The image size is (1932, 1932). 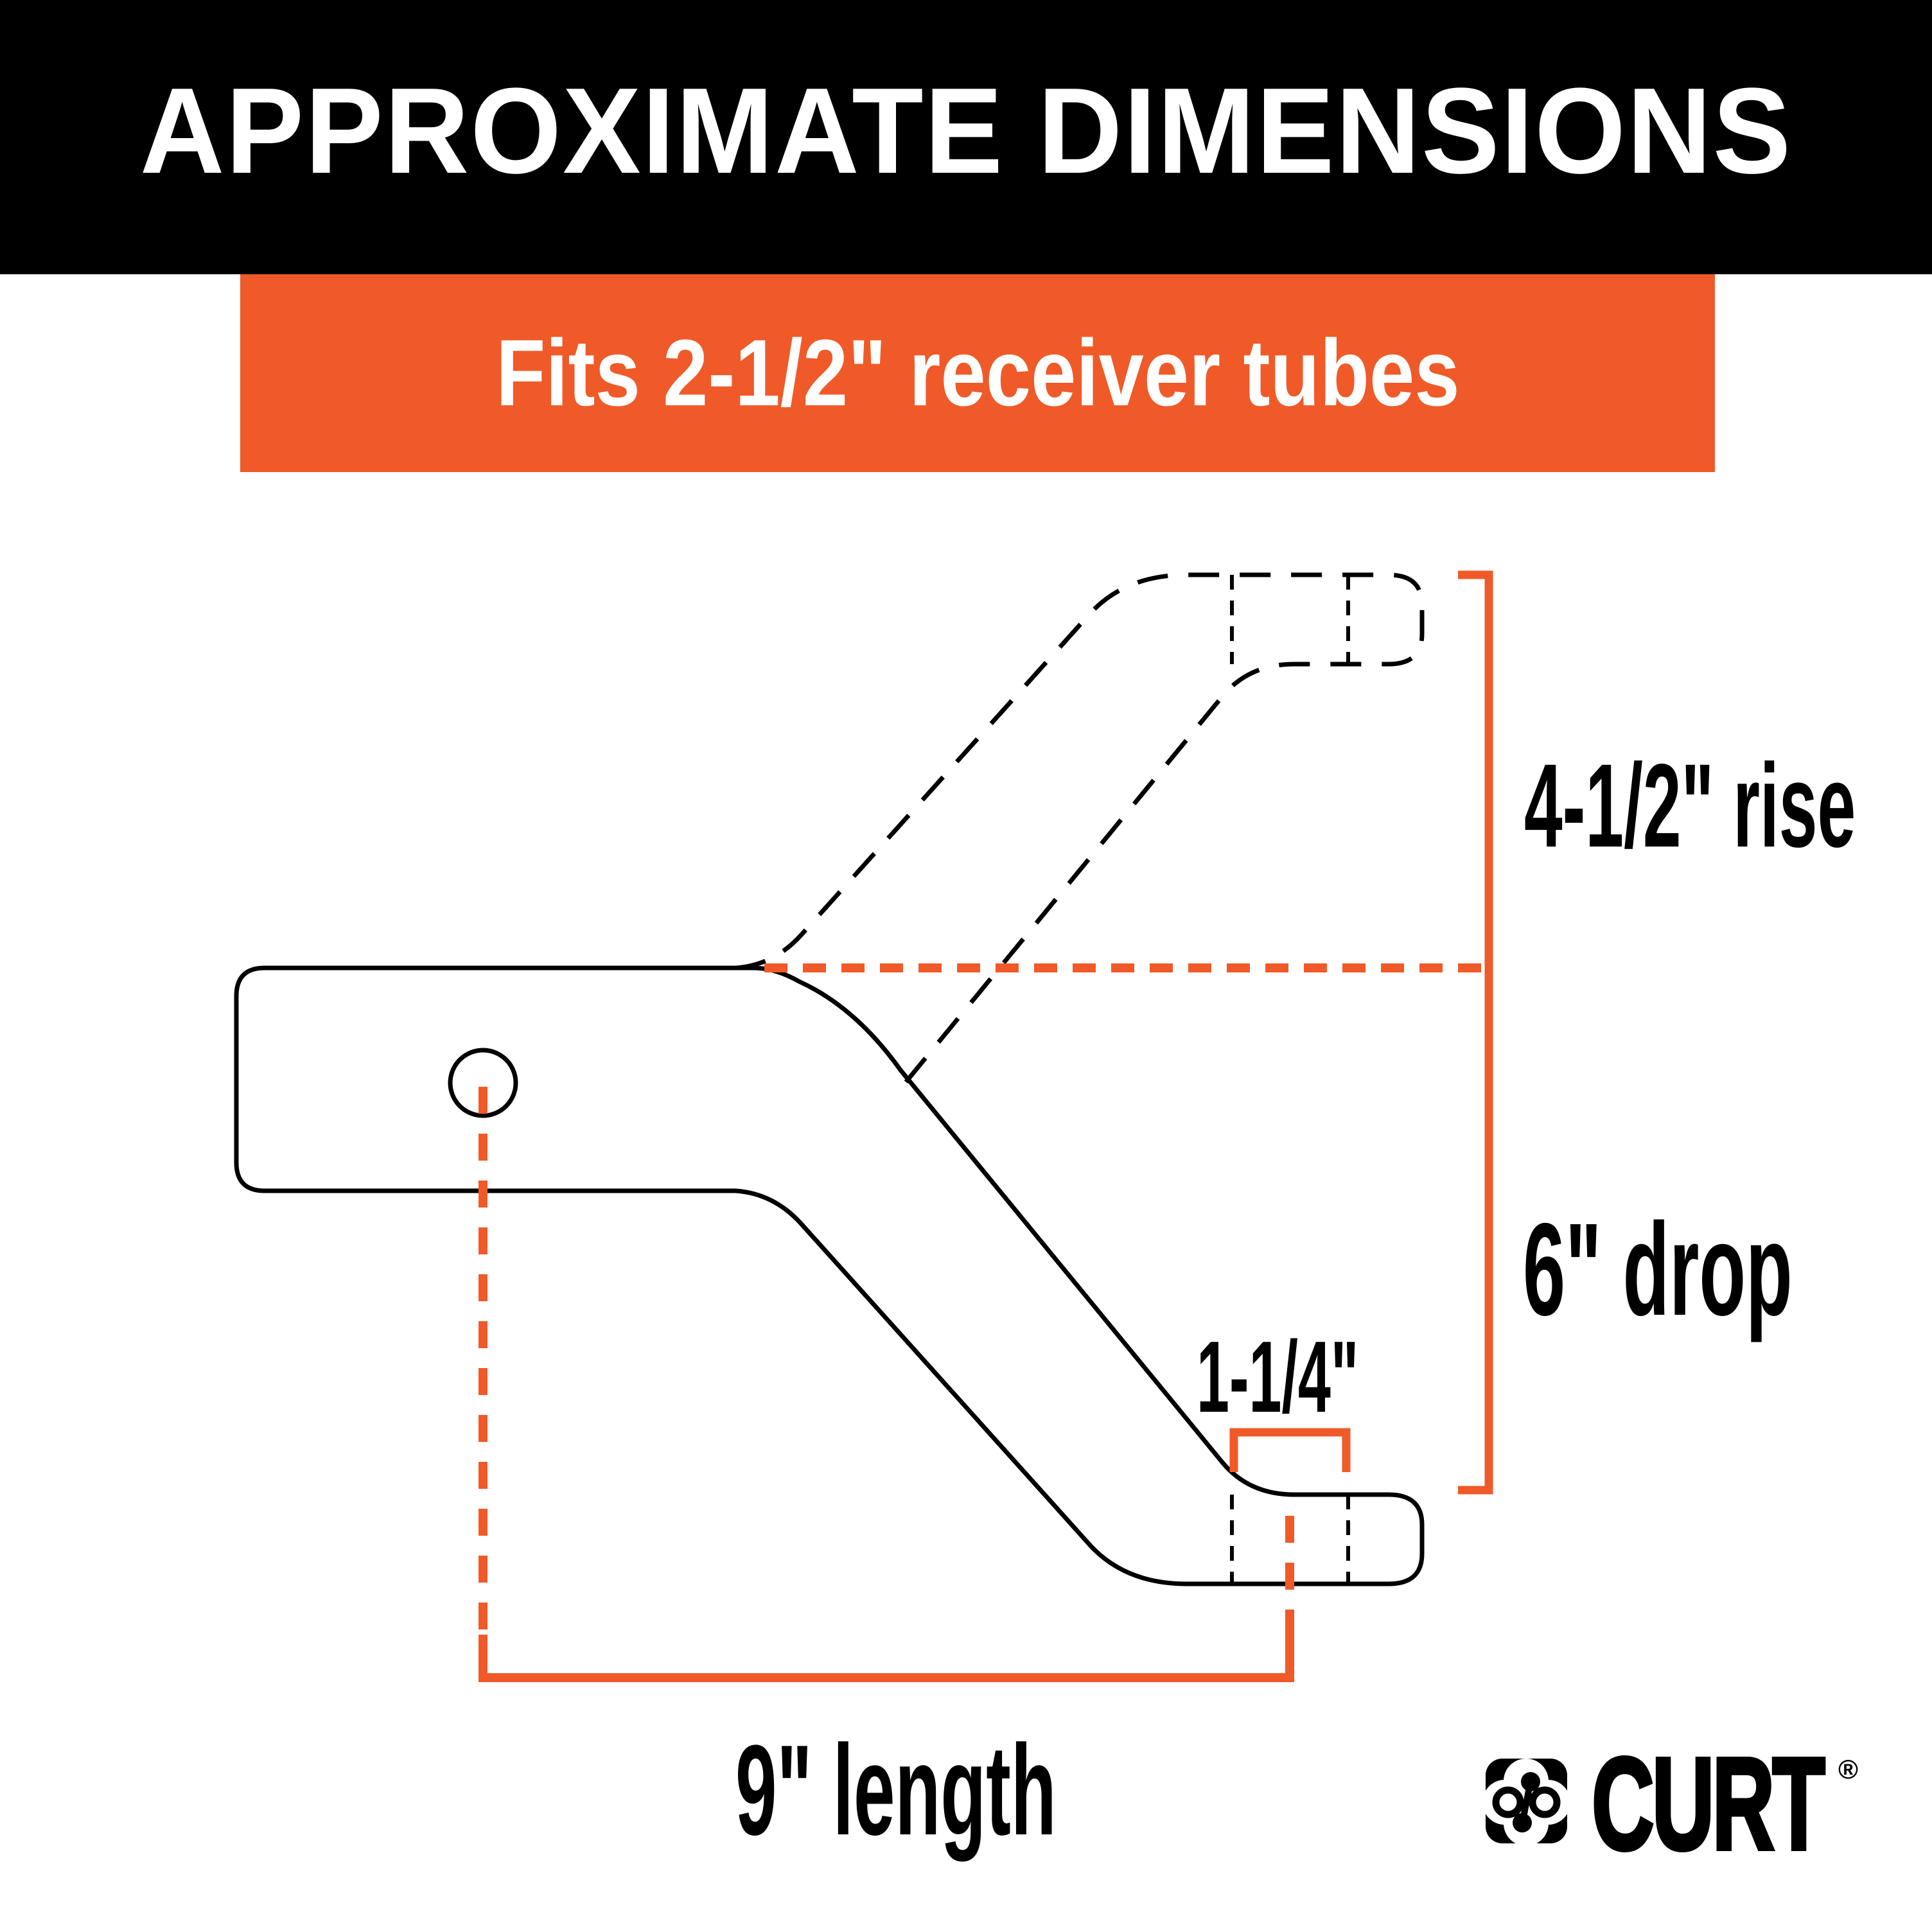 I want to click on length-label: 9" length, so click(x=896, y=1790).